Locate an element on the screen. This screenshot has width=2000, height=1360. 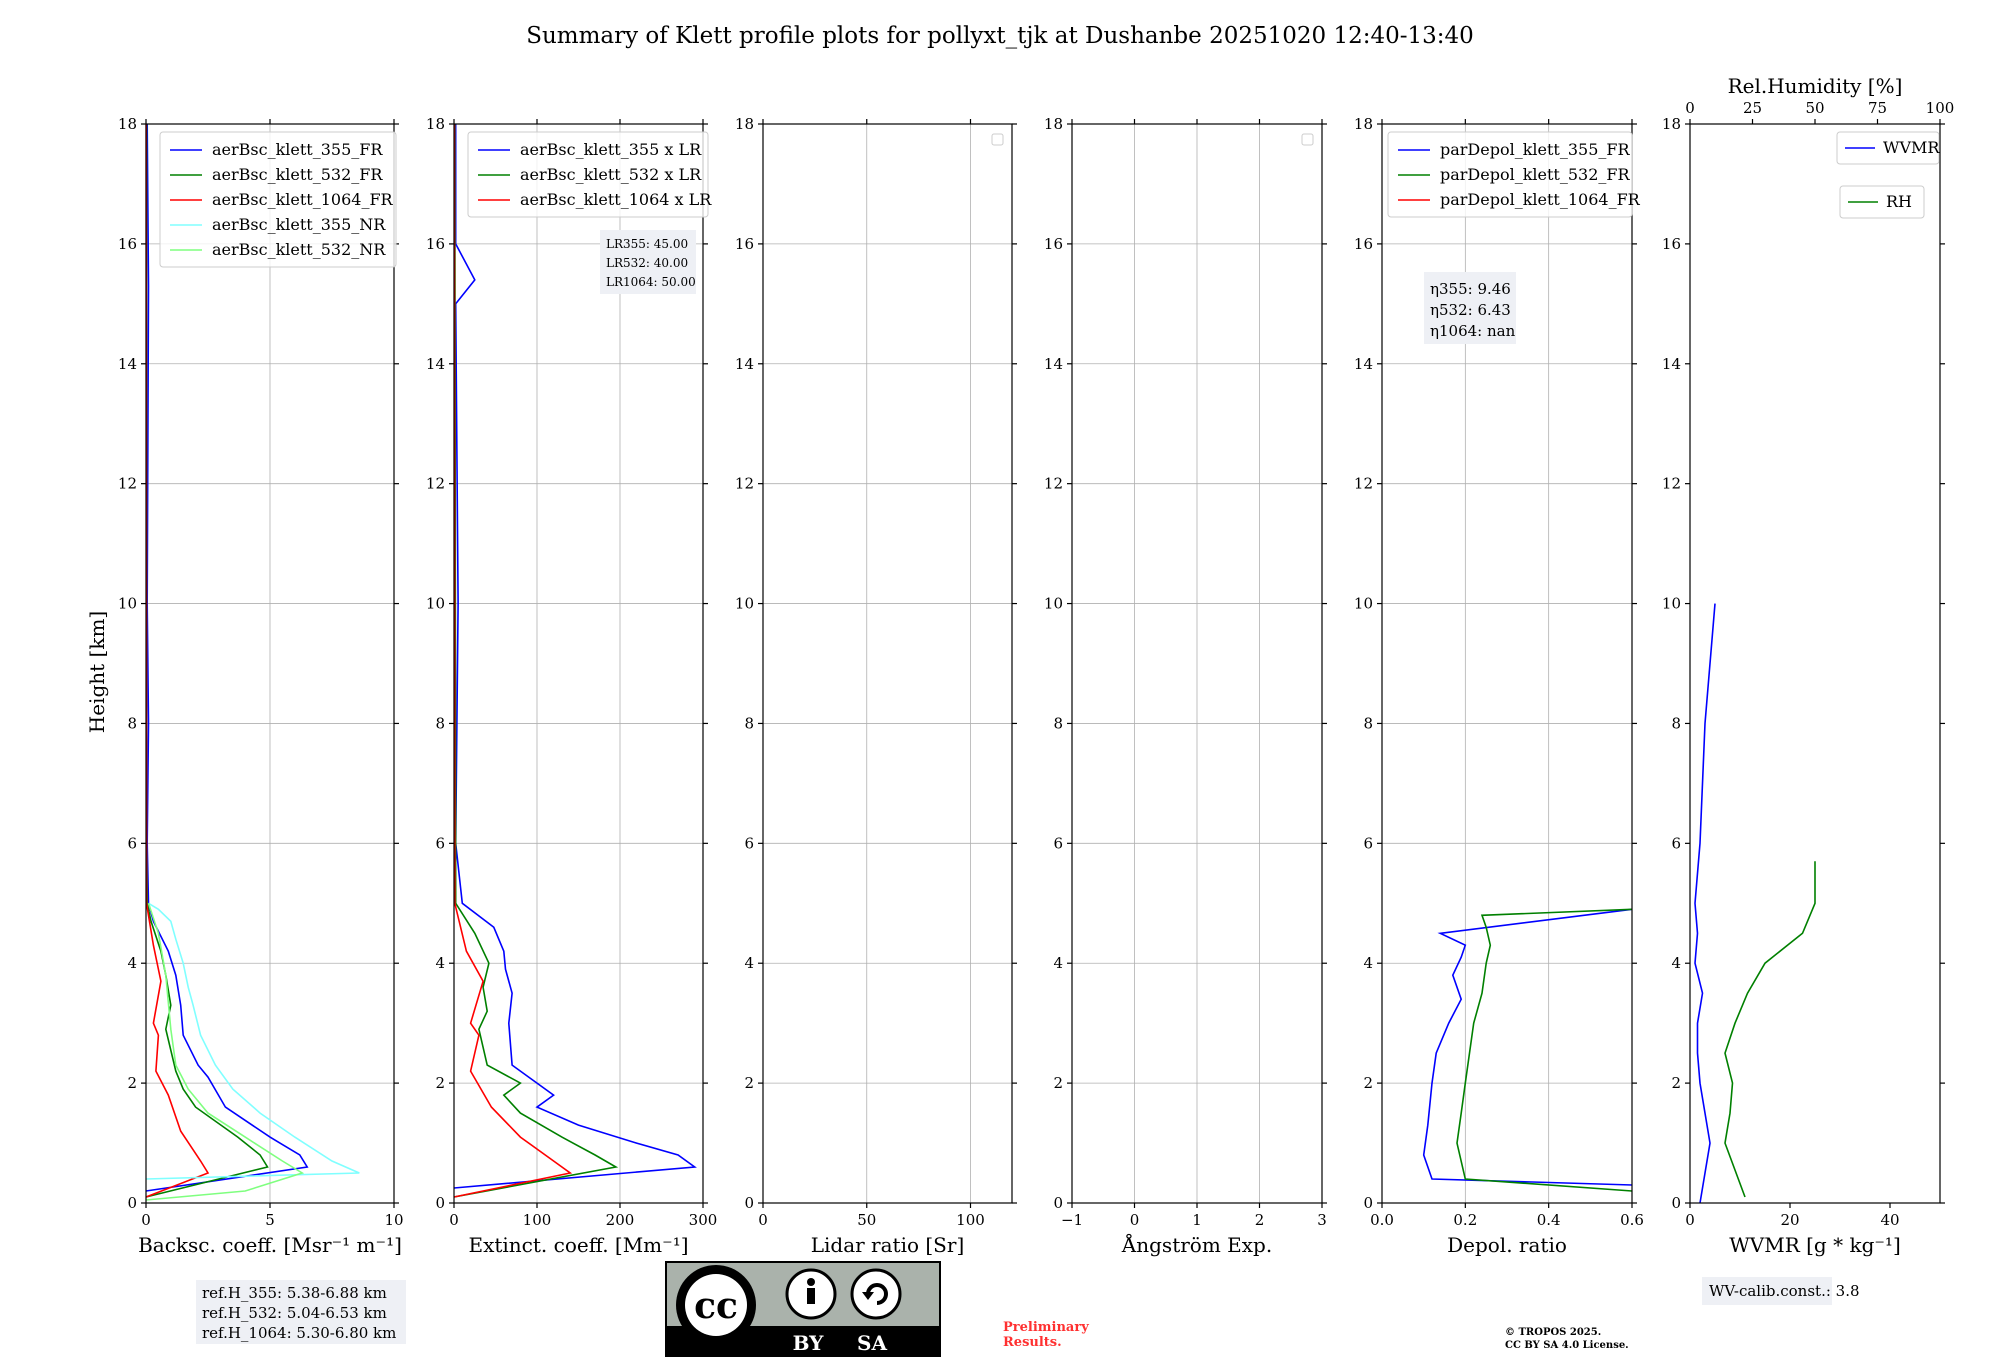
x-tick-label: 3 is located at coordinates (1322, 1220).